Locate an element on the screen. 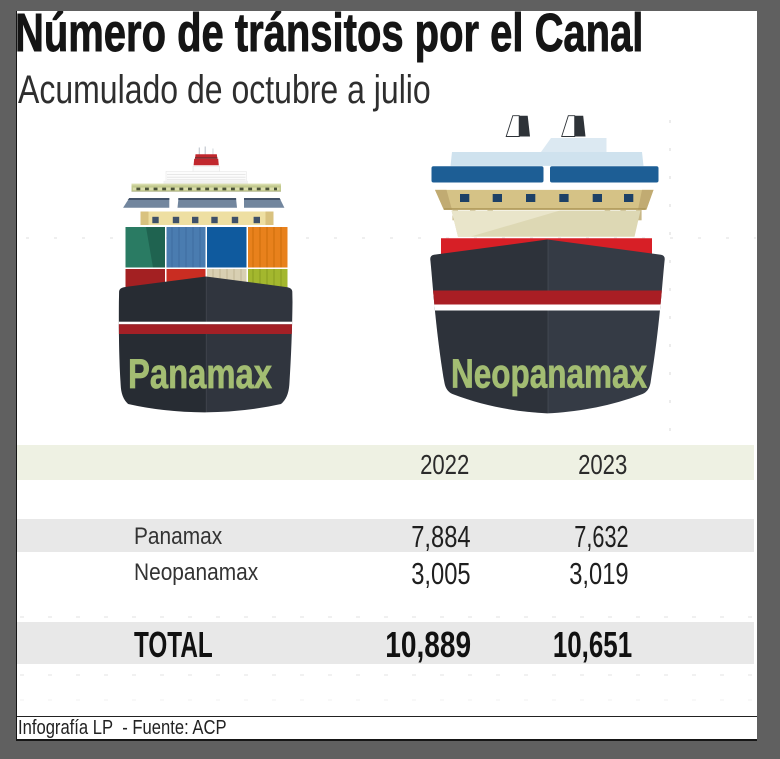  svg-text: Neopanamax is located at coordinates (549, 374).